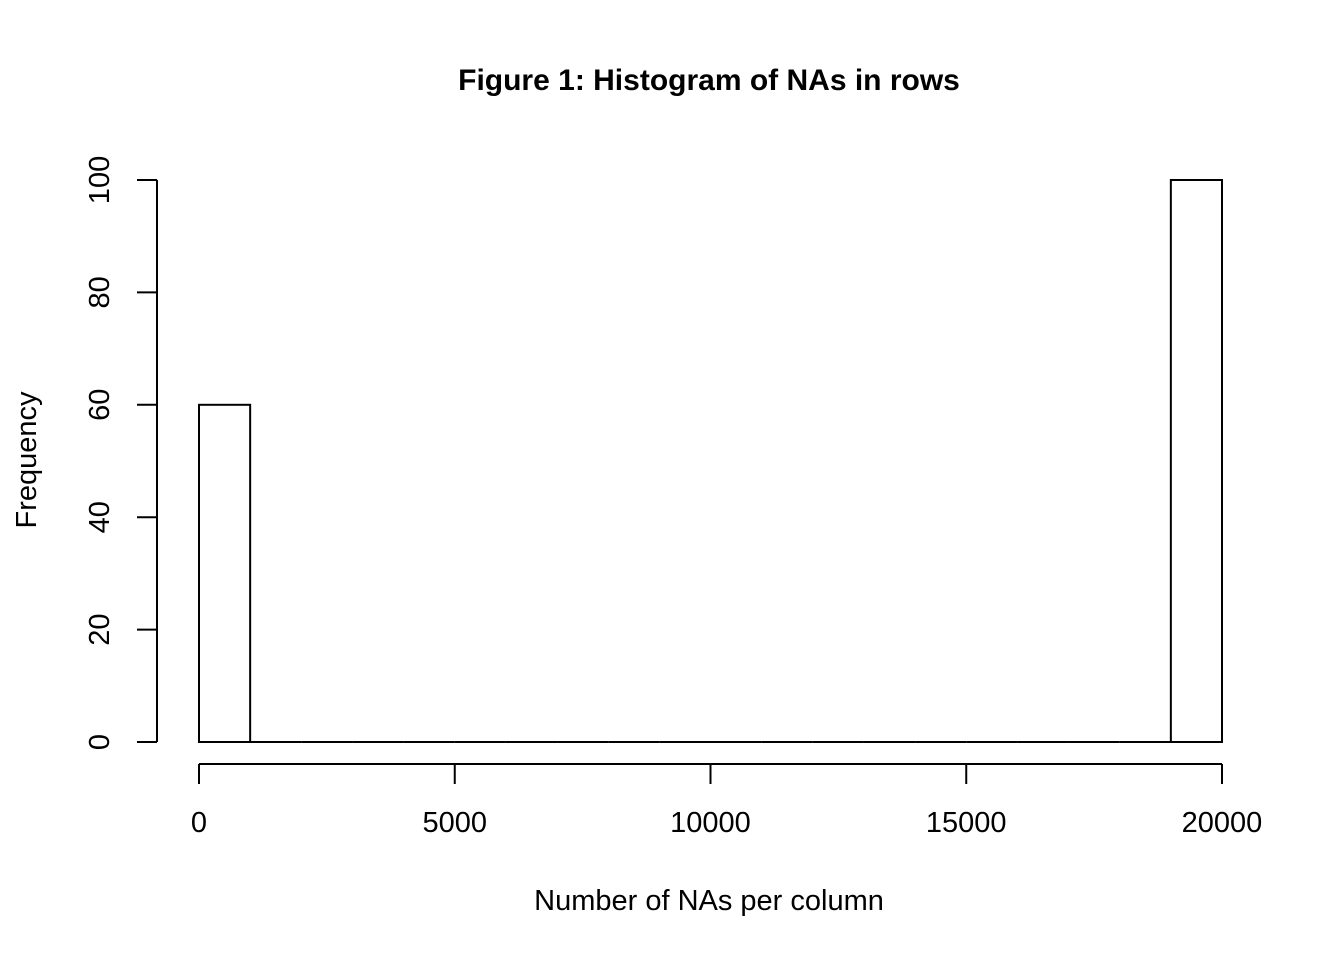  What do you see at coordinates (27, 460) in the screenshot?
I see `y-axis-label: Frequency` at bounding box center [27, 460].